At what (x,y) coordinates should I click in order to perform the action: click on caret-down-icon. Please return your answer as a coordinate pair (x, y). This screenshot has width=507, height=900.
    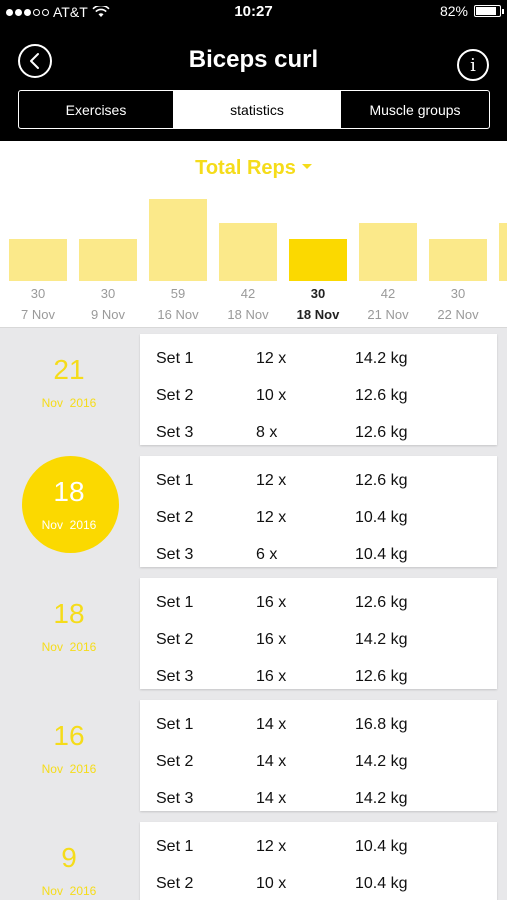
    Looking at the image, I should click on (306, 167).